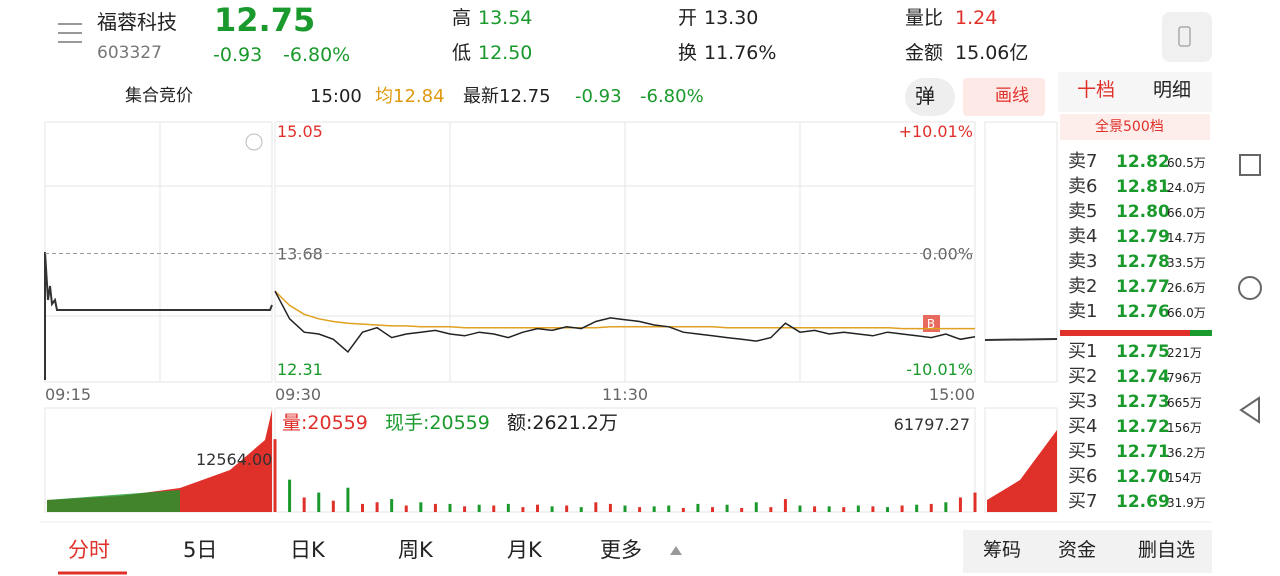 The width and height of the screenshot is (1280, 576). I want to click on button: 删自选, so click(1167, 550).